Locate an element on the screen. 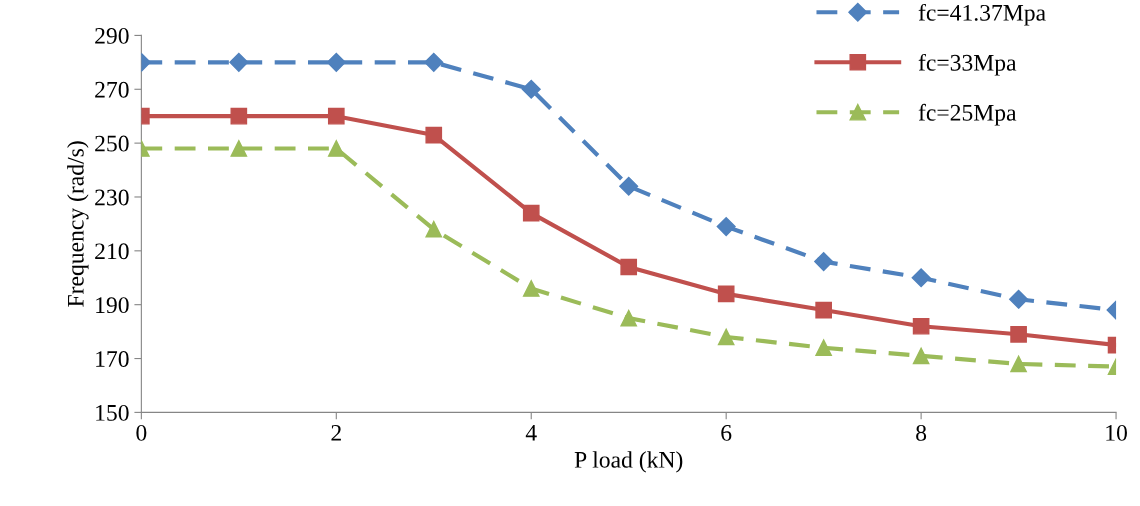 The image size is (1140, 506). x-tick-label: 4 is located at coordinates (531, 433).